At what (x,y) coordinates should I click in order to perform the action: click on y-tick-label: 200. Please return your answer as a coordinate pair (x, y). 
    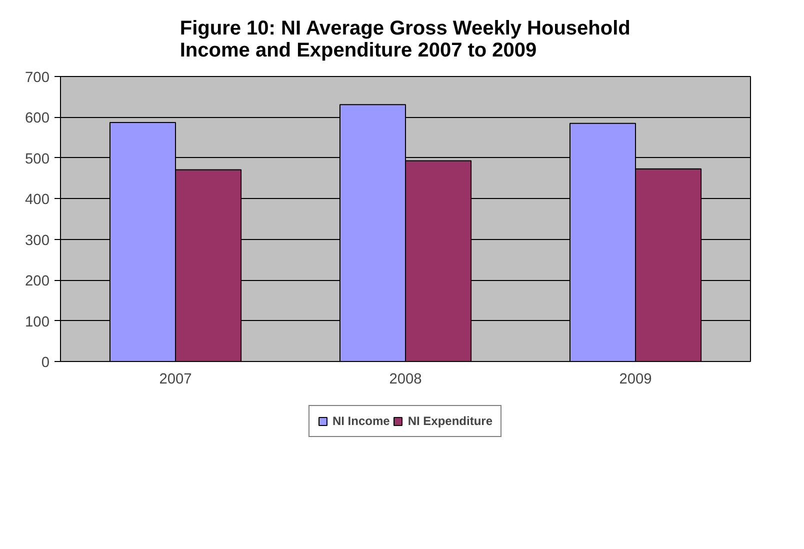
    Looking at the image, I should click on (37, 282).